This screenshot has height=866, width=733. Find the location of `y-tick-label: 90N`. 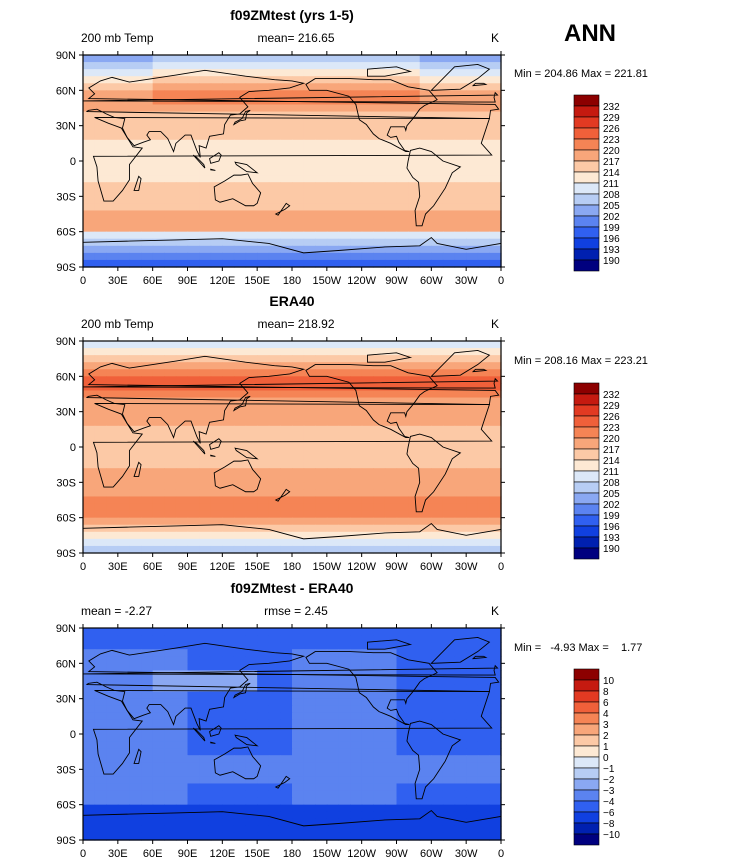

y-tick-label: 90N is located at coordinates (66, 342).